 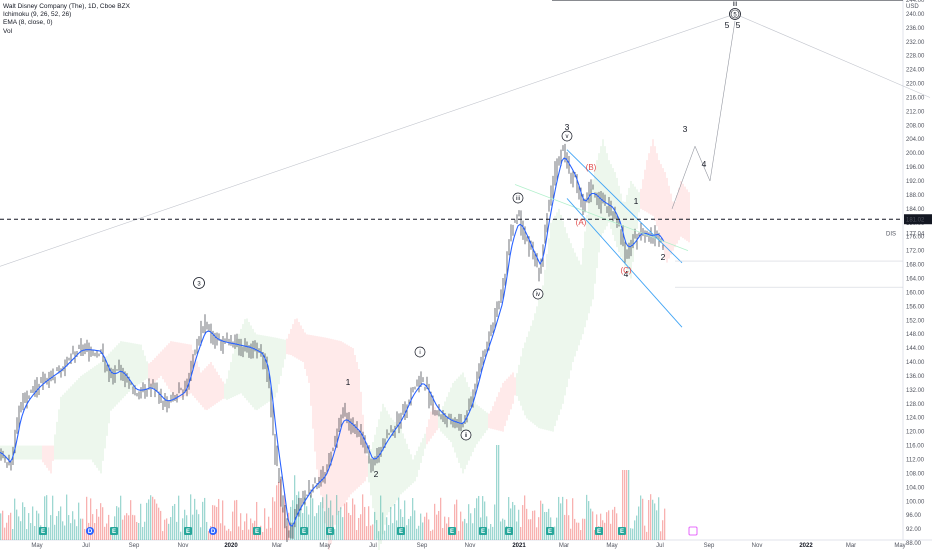 I want to click on x-tick-label: Mar, so click(x=564, y=546).